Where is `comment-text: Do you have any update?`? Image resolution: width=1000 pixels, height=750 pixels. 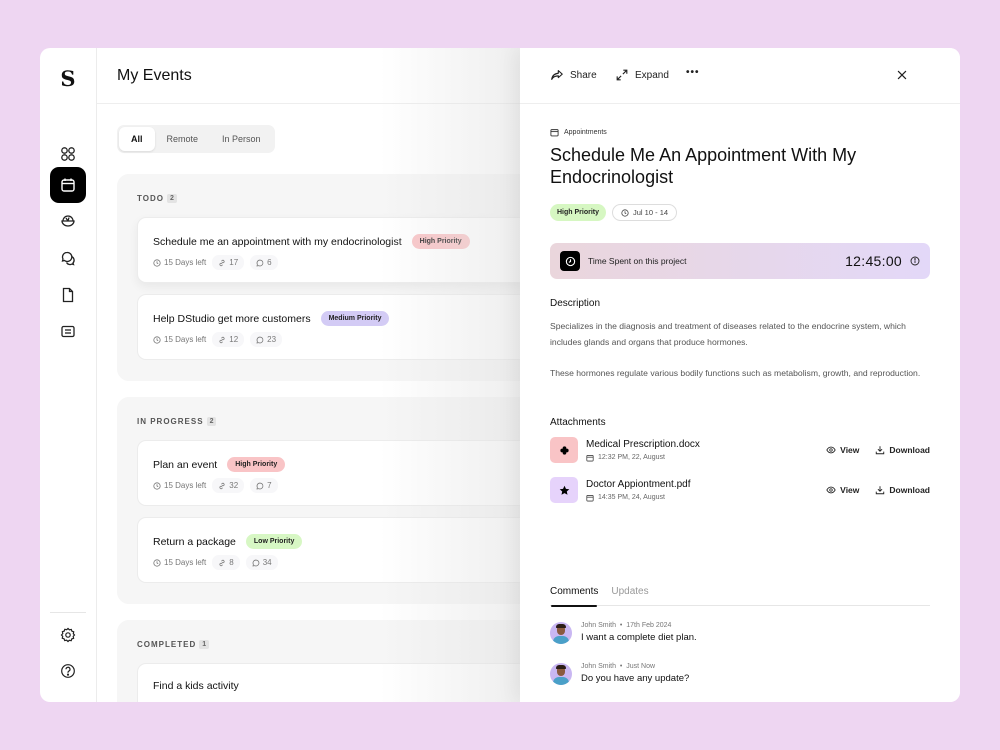 comment-text: Do you have any update? is located at coordinates (635, 678).